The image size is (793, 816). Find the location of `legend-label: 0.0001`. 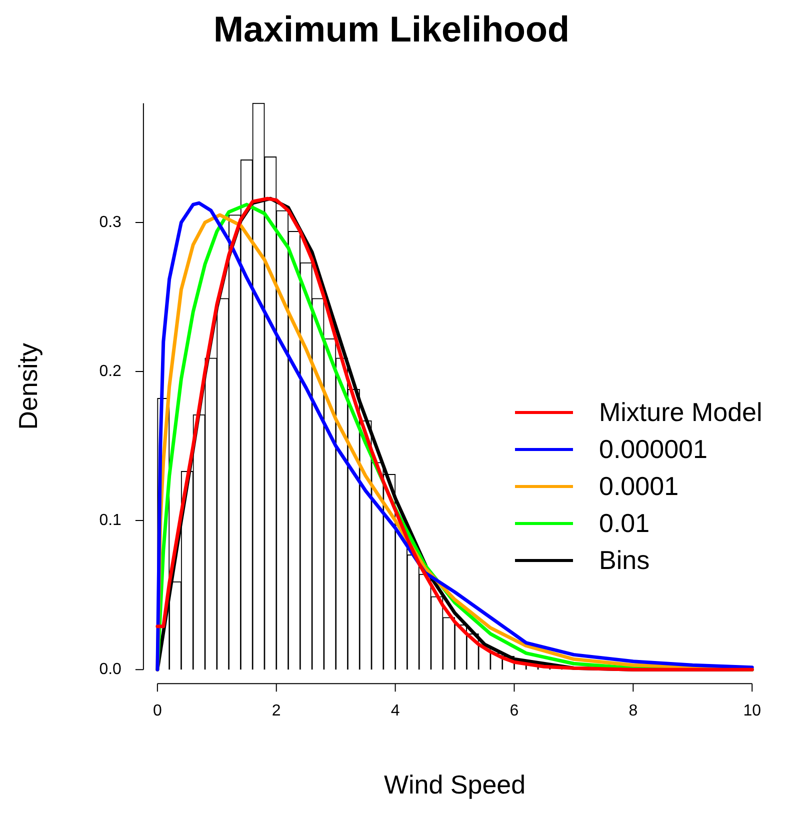

legend-label: 0.0001 is located at coordinates (639, 486).